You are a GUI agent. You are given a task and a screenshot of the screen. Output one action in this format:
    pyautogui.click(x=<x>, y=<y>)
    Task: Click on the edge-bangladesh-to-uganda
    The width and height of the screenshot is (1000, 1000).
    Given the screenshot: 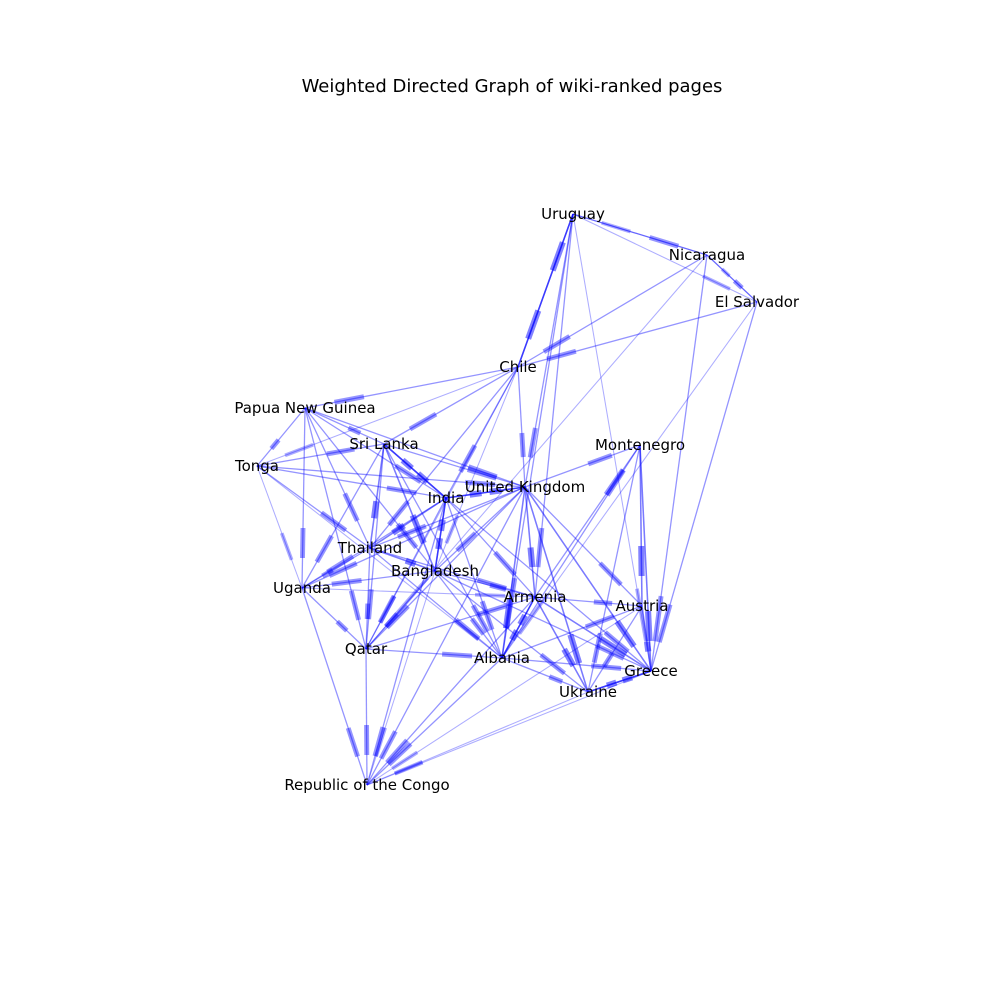 What is the action you would take?
    pyautogui.click(x=368, y=579)
    